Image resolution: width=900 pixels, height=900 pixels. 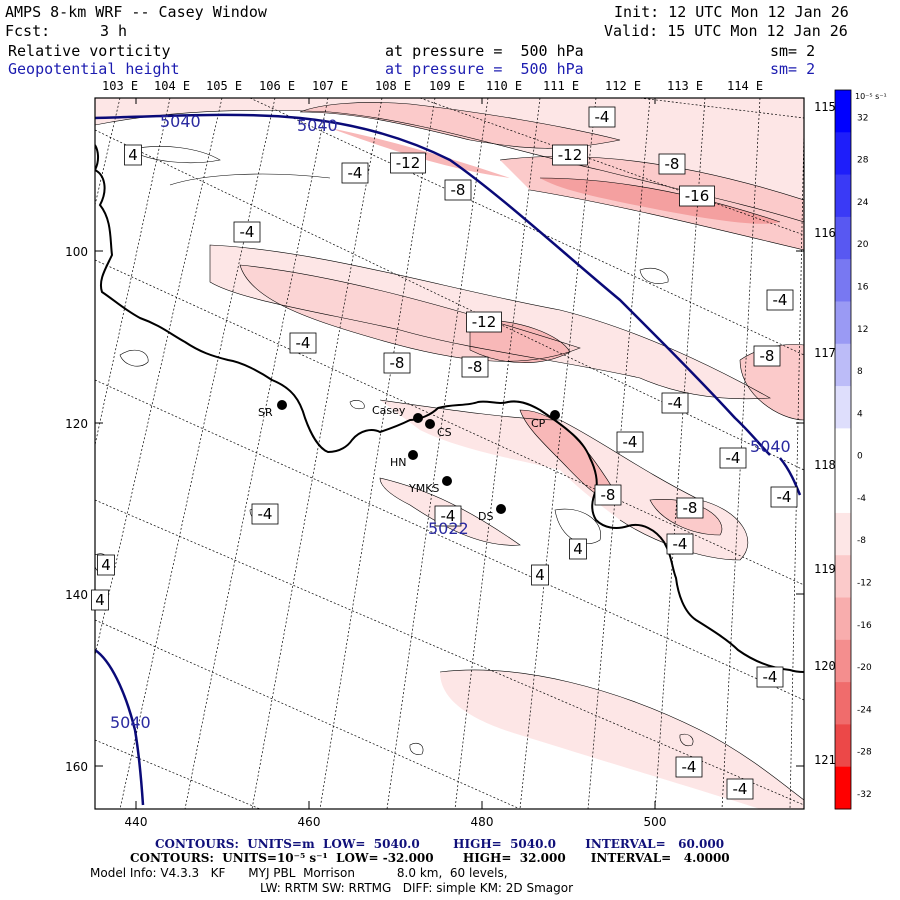 I want to click on height-label-5040-a: 5040, so click(x=180, y=121).